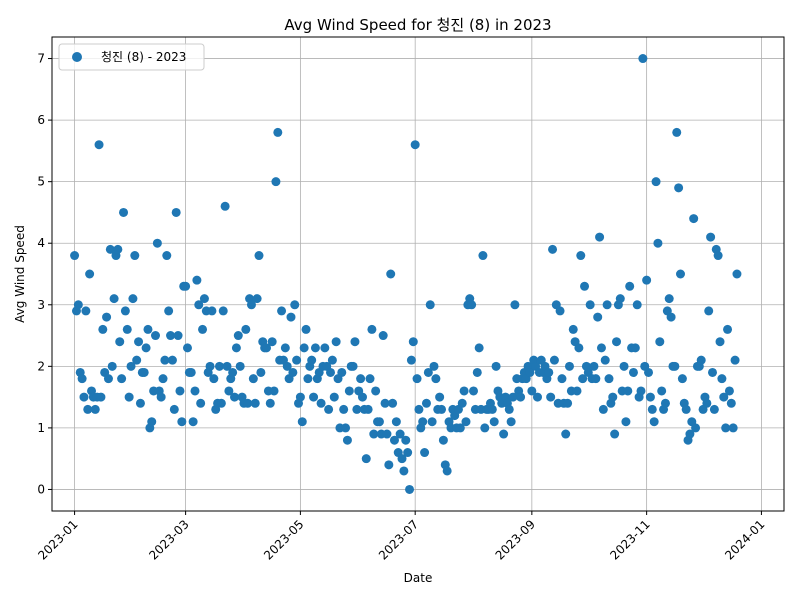 The width and height of the screenshot is (800, 600). I want to click on y-tick-label: 6, so click(41, 120).